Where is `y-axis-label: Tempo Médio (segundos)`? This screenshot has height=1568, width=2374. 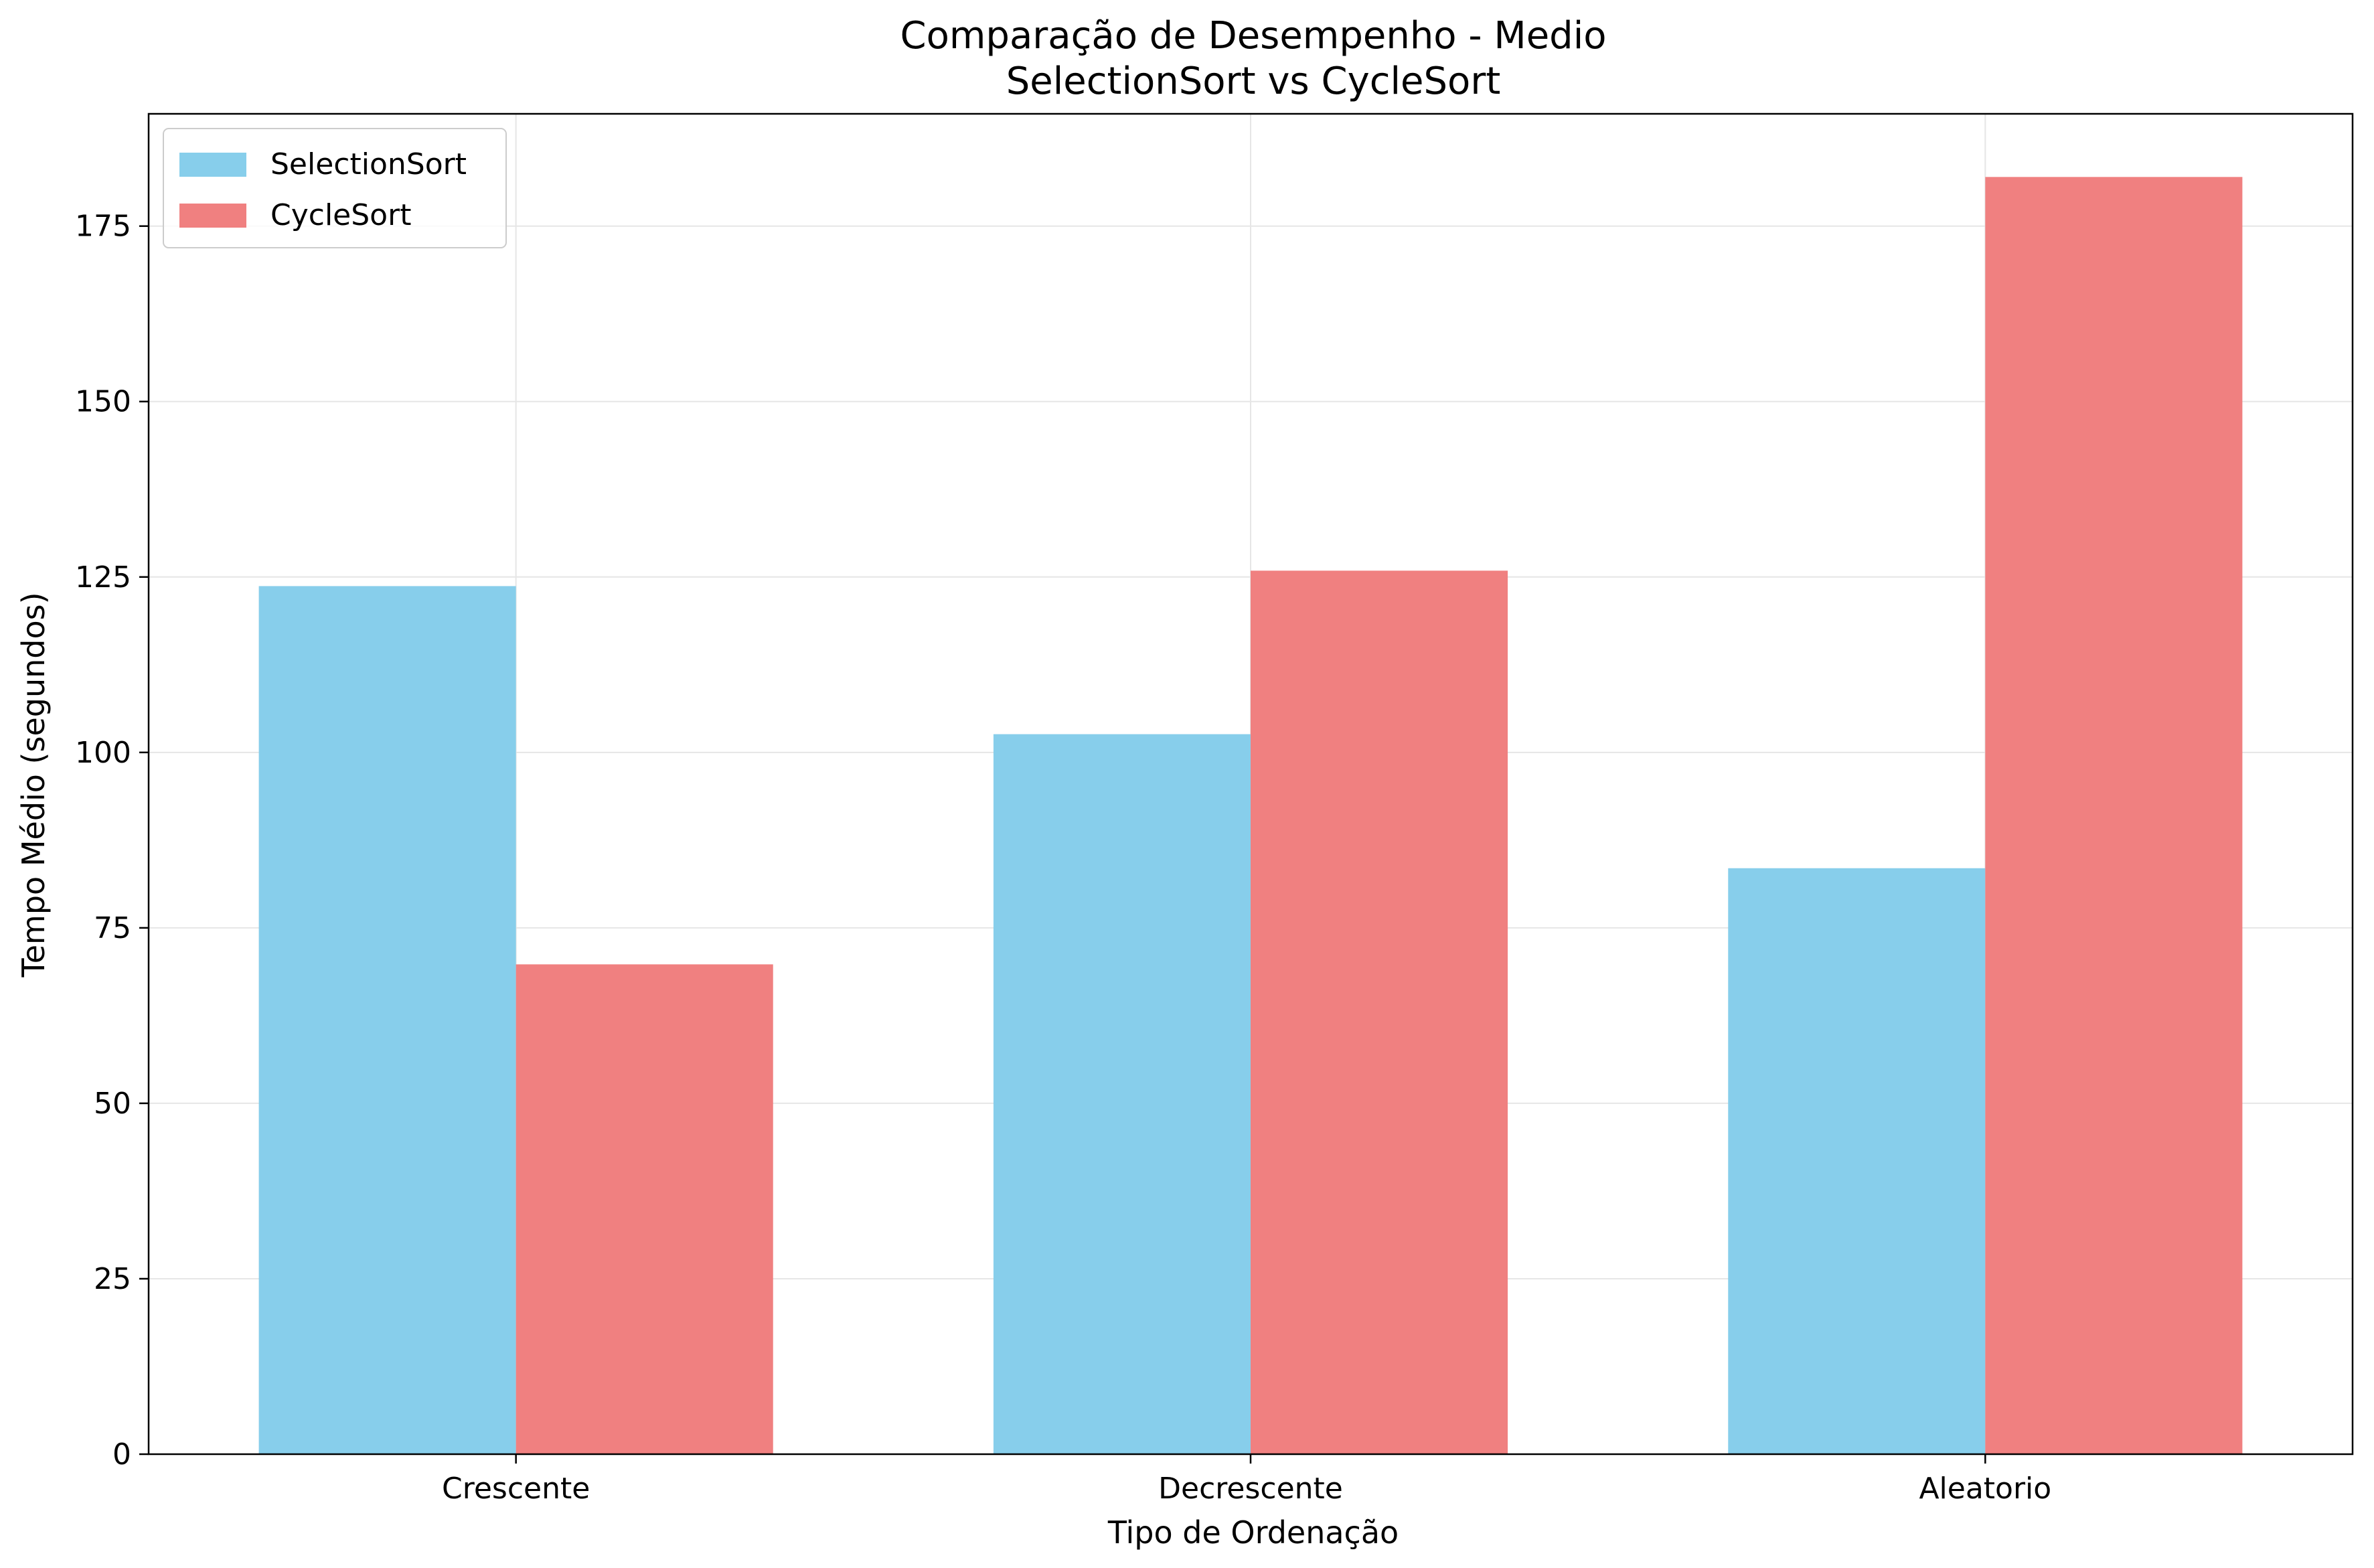 y-axis-label: Tempo Médio (segundos) is located at coordinates (33, 784).